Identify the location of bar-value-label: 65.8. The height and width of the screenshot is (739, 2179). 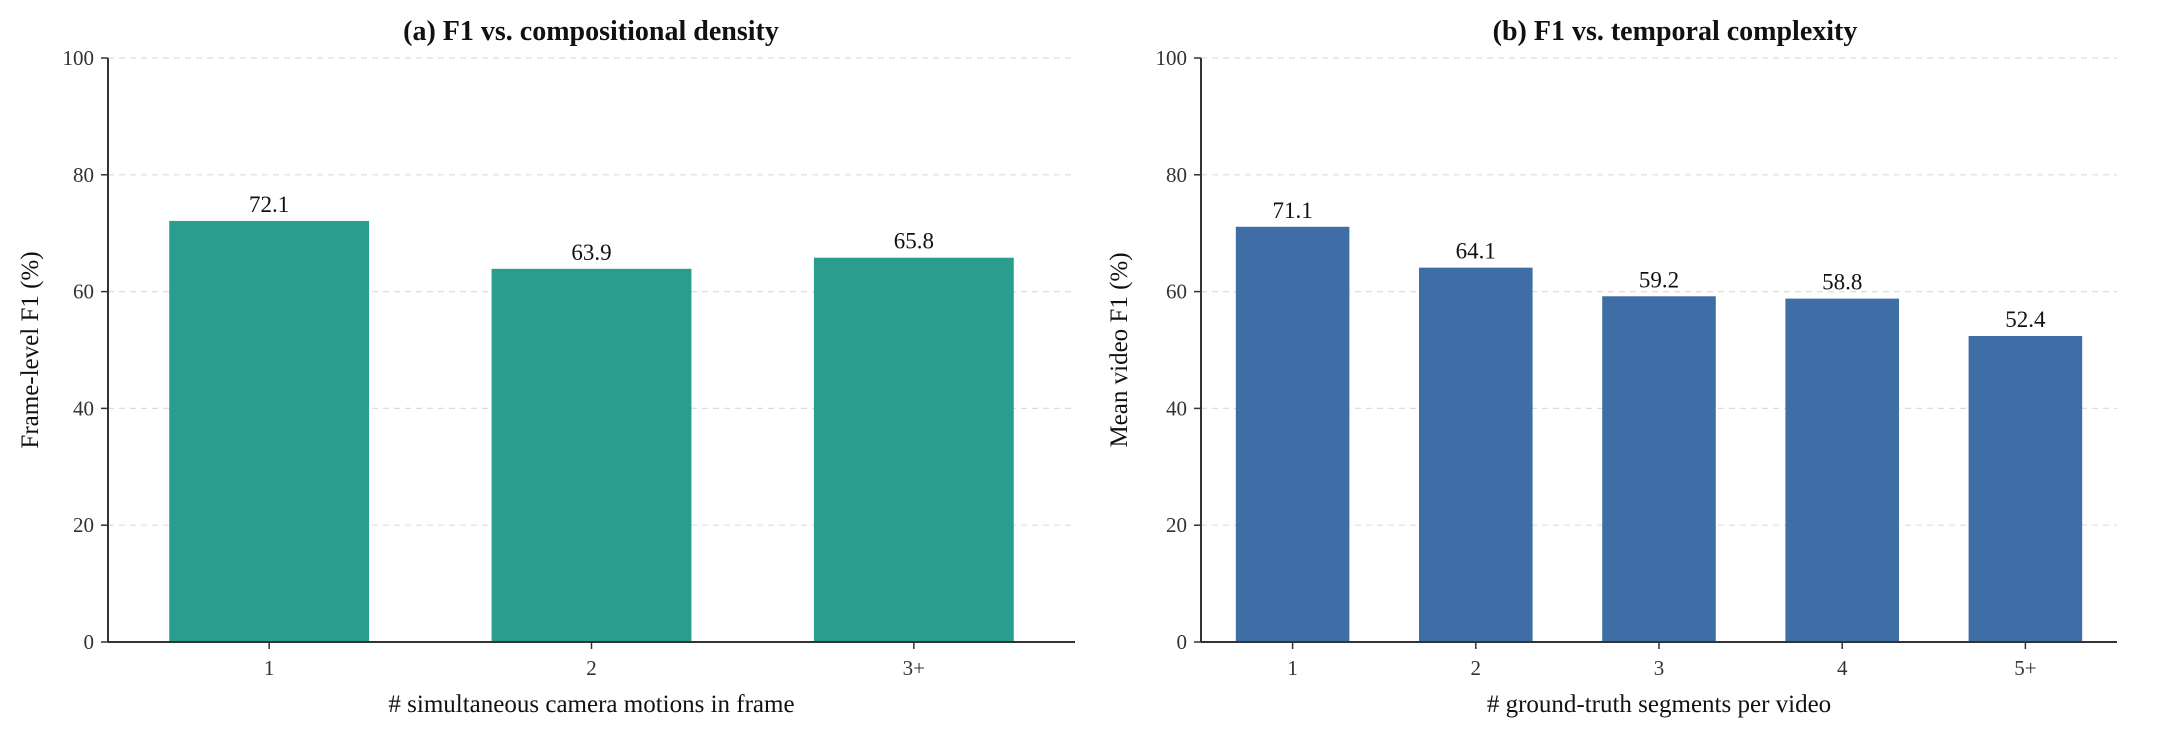
(914, 241).